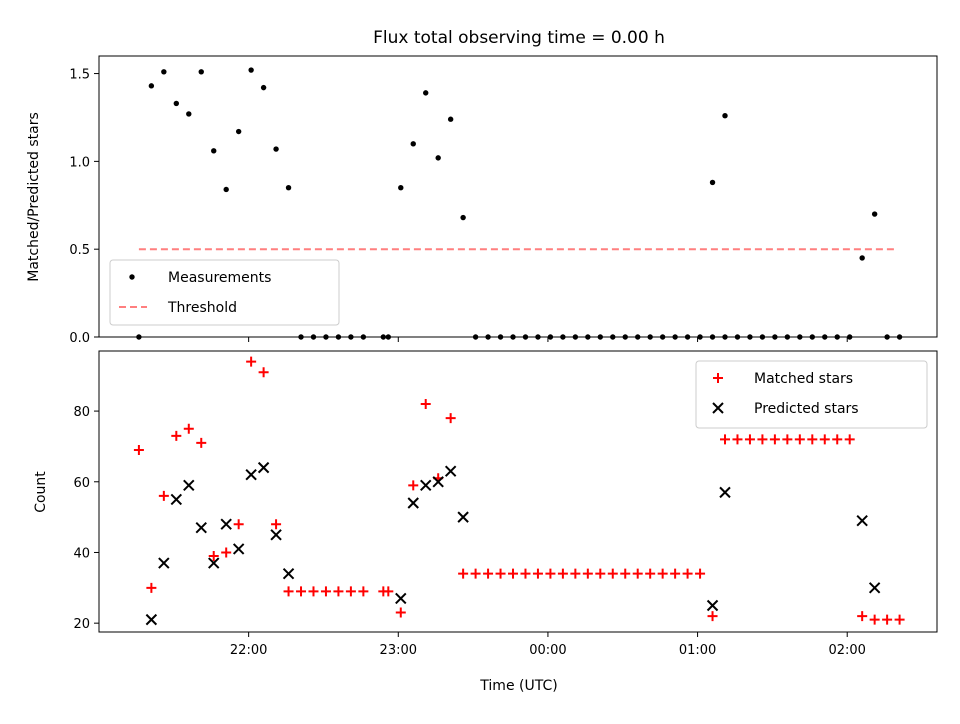 This screenshot has height=724, width=960. I want to click on legend-measurements-swatch, so click(132, 277).